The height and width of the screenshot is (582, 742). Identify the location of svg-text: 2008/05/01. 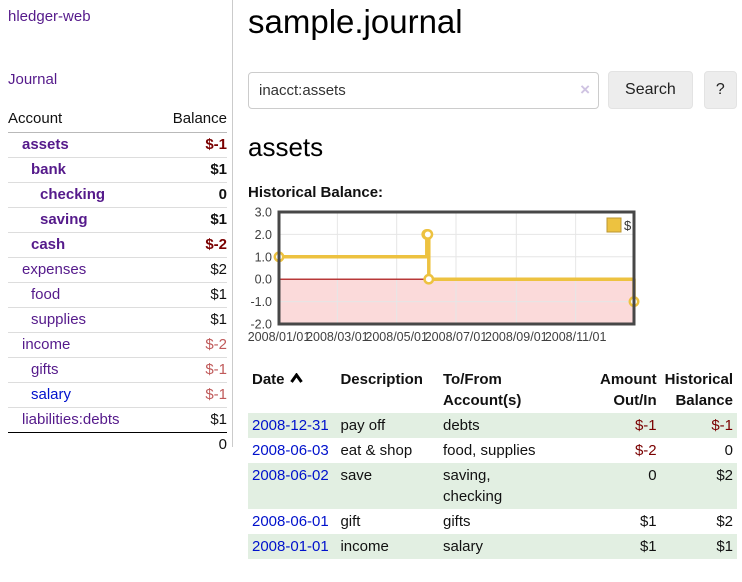
(396, 337).